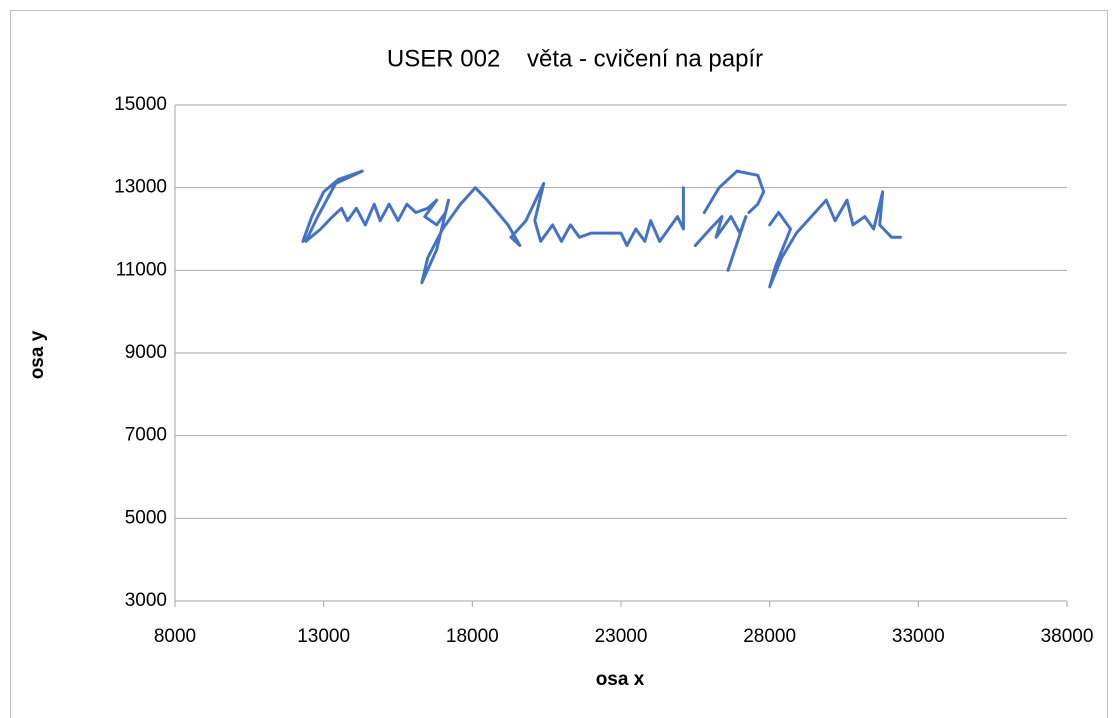 This screenshot has height=718, width=1118. What do you see at coordinates (769, 636) in the screenshot?
I see `x-tick-label: 28000` at bounding box center [769, 636].